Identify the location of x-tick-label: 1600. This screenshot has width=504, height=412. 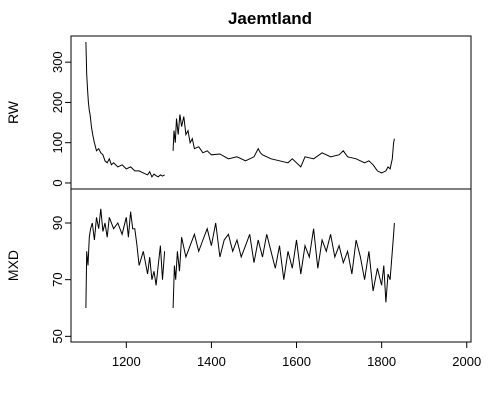
(296, 361).